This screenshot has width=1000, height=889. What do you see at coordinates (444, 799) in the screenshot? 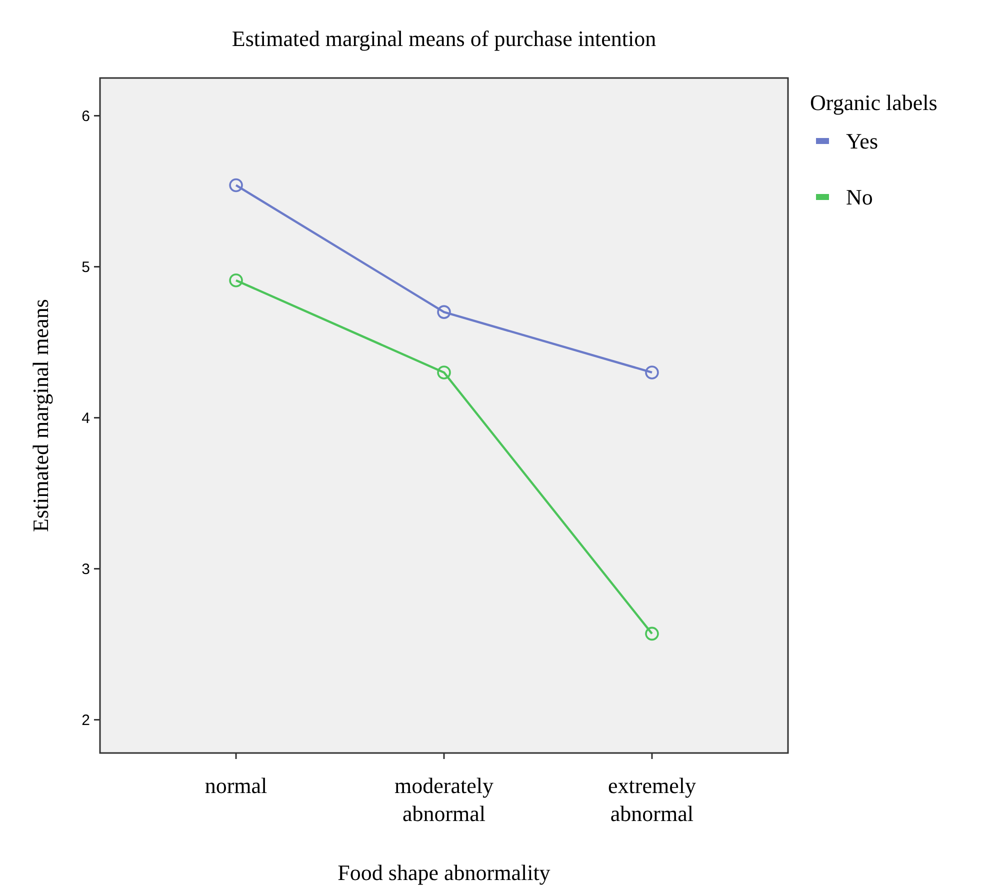
I see `x-tick-label: moderately abnormal` at bounding box center [444, 799].